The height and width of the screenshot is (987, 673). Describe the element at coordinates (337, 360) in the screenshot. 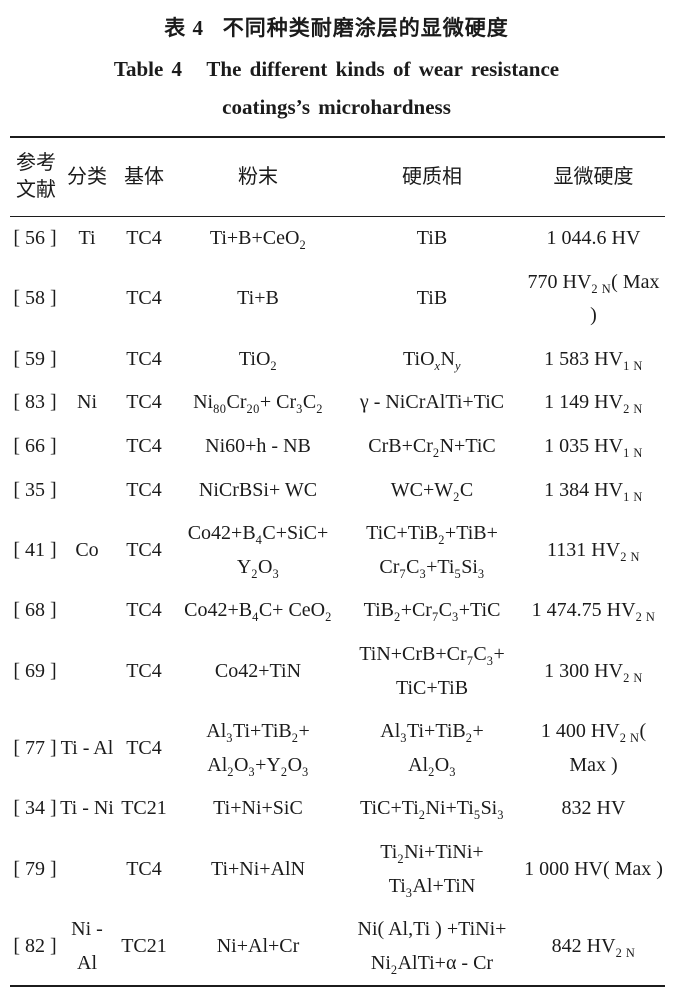

I see `table-row: [ 59 ] TC4 TiO2 TiOxNy 1 583 HV1 N` at that location.